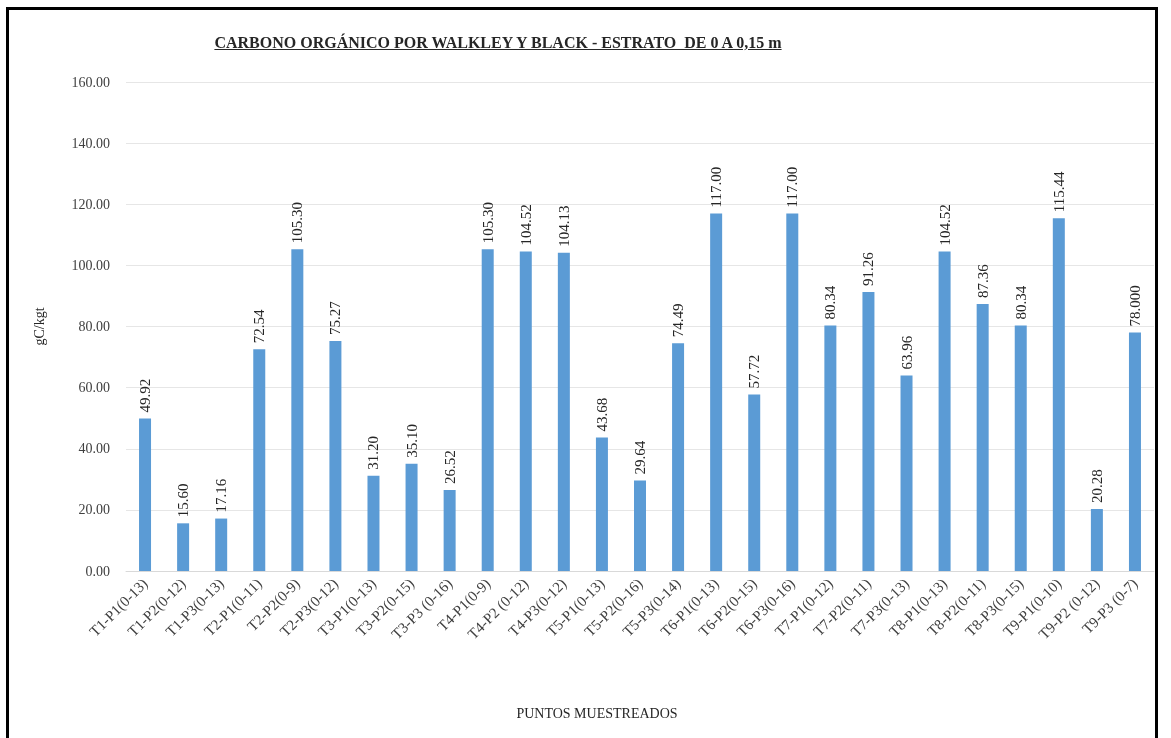 Image resolution: width=1171 pixels, height=738 pixels. What do you see at coordinates (90, 82) in the screenshot?
I see `y-tick-label: 160.00` at bounding box center [90, 82].